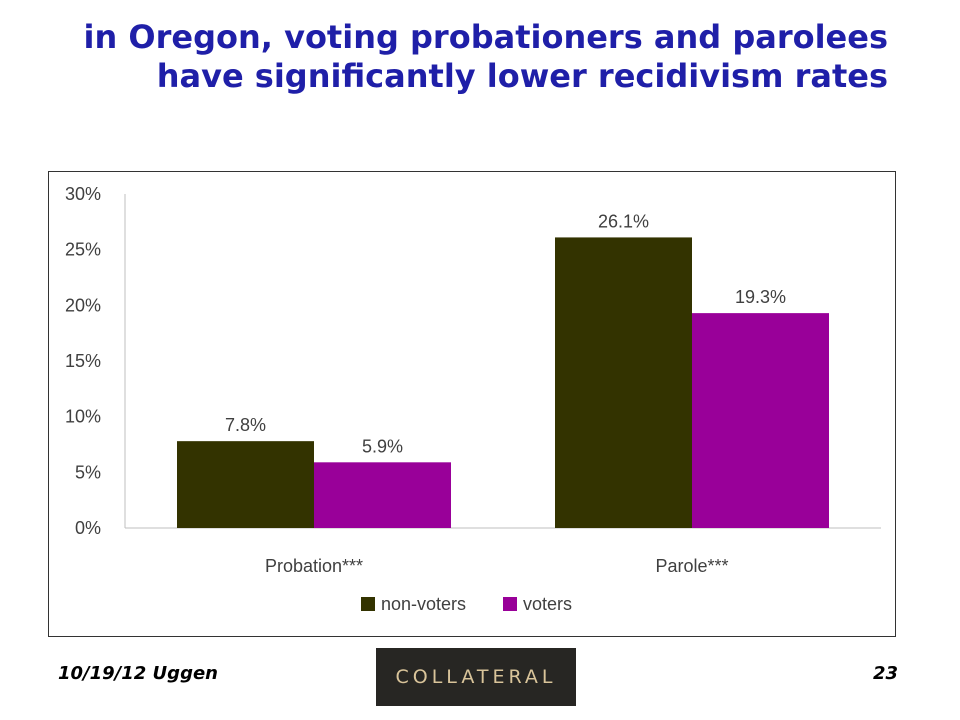 This screenshot has width=960, height=720. I want to click on category-label: Probation***, so click(314, 566).